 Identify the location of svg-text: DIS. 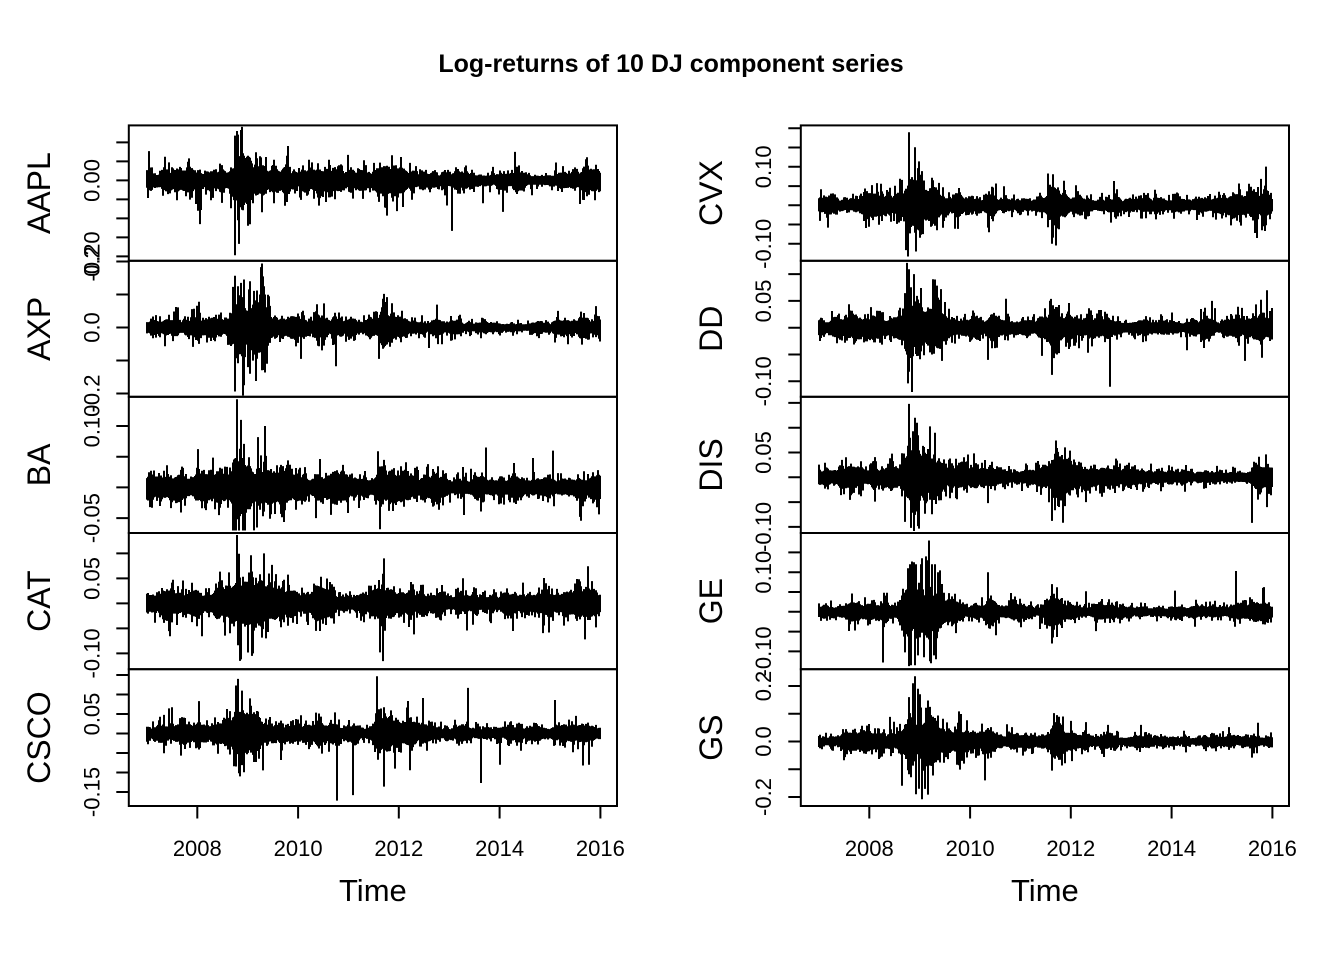
(711, 464).